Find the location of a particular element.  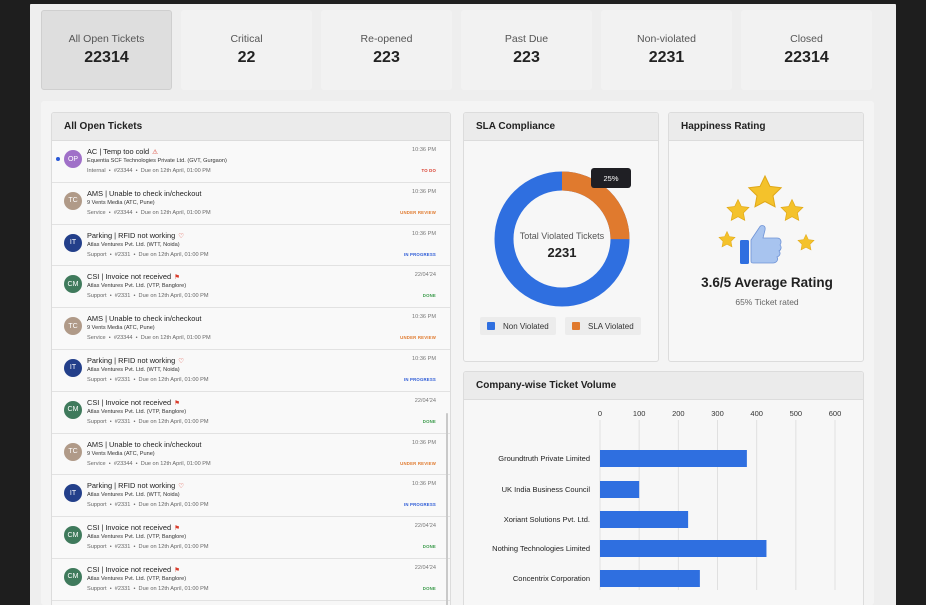

kpi-card-all-open: All Open Tickets 22314 is located at coordinates (106, 50).